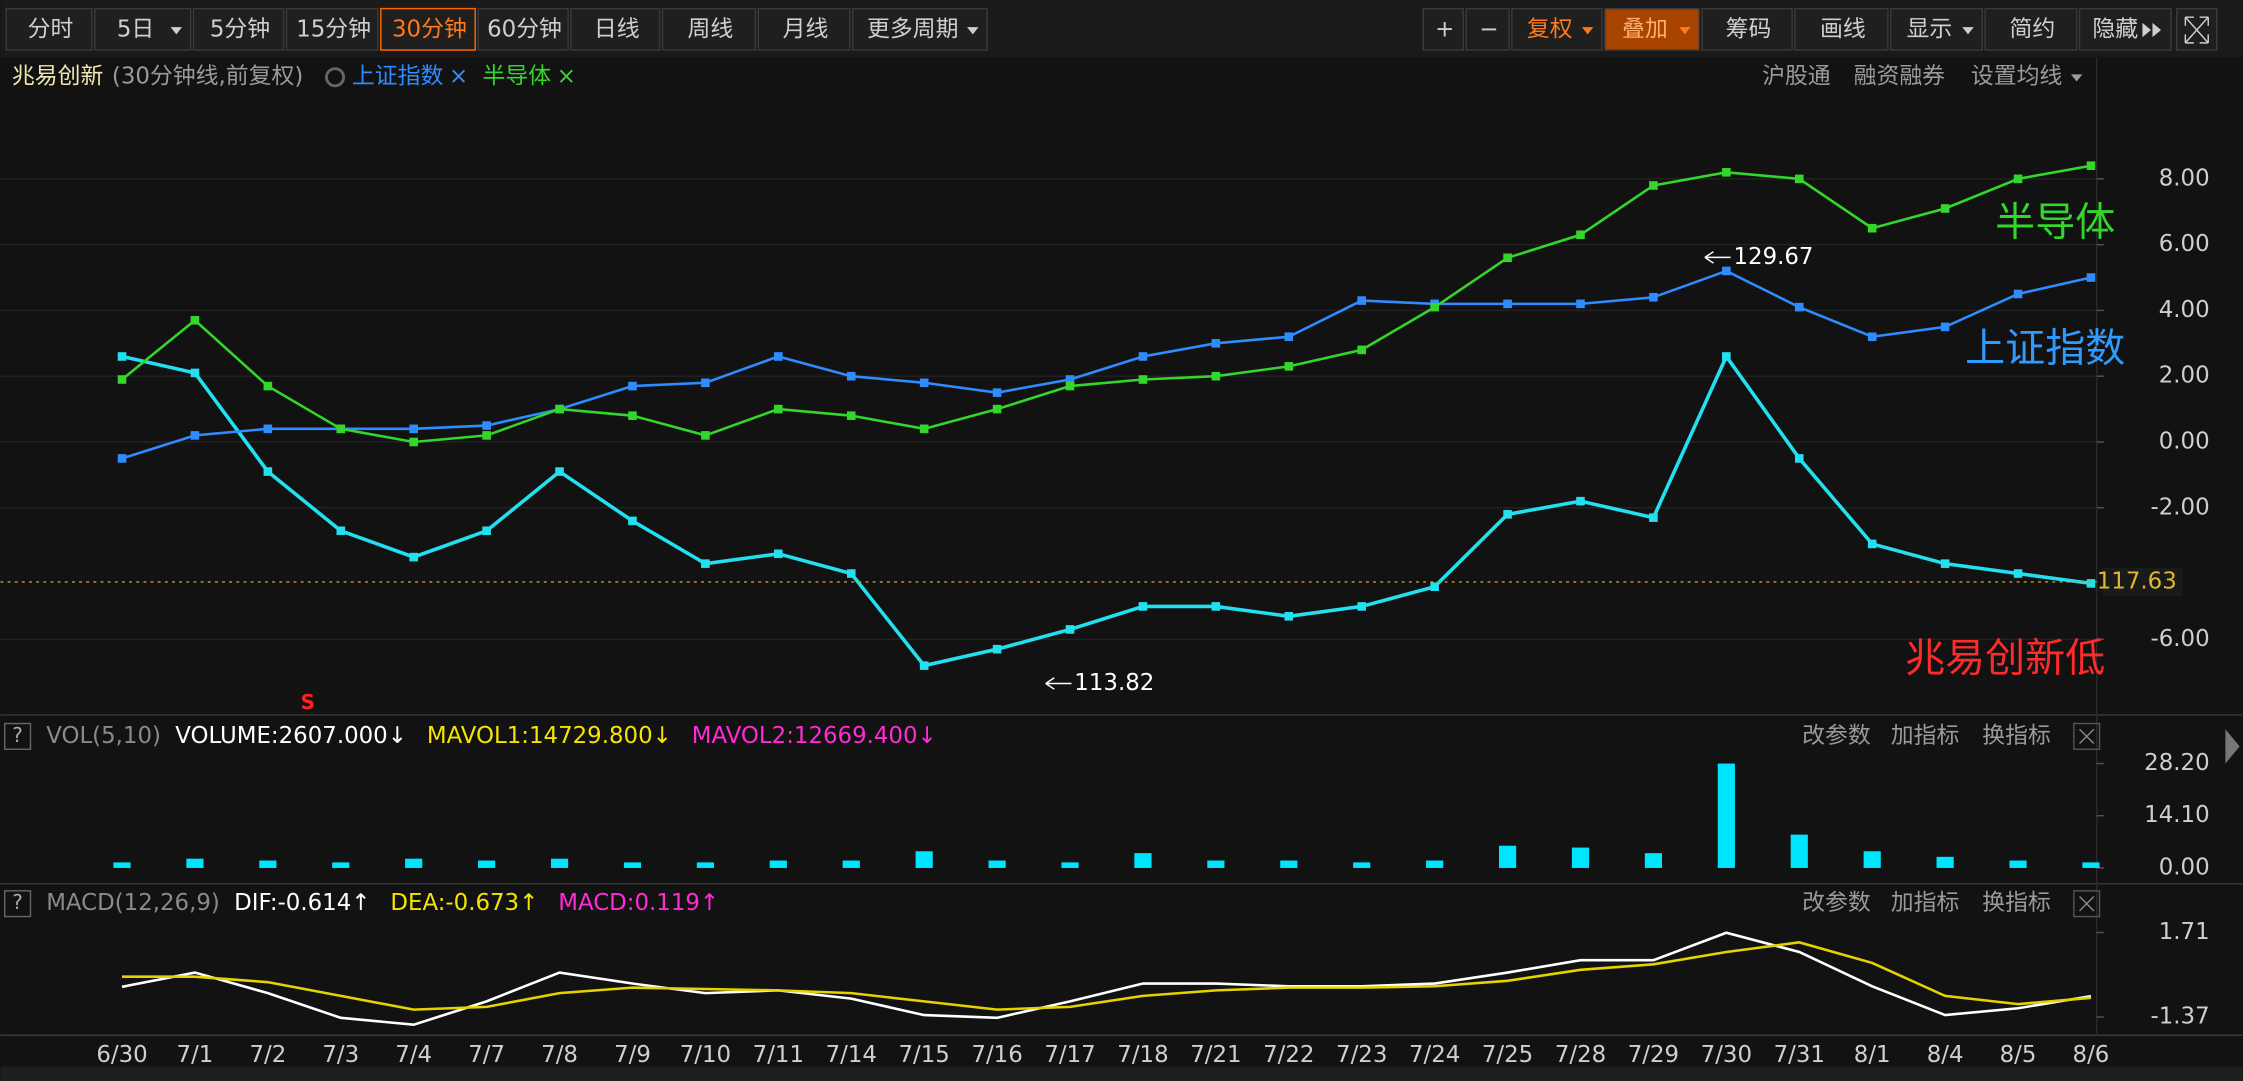 Image resolution: width=2243 pixels, height=1081 pixels. I want to click on header-link: 融资融券, so click(1900, 77).